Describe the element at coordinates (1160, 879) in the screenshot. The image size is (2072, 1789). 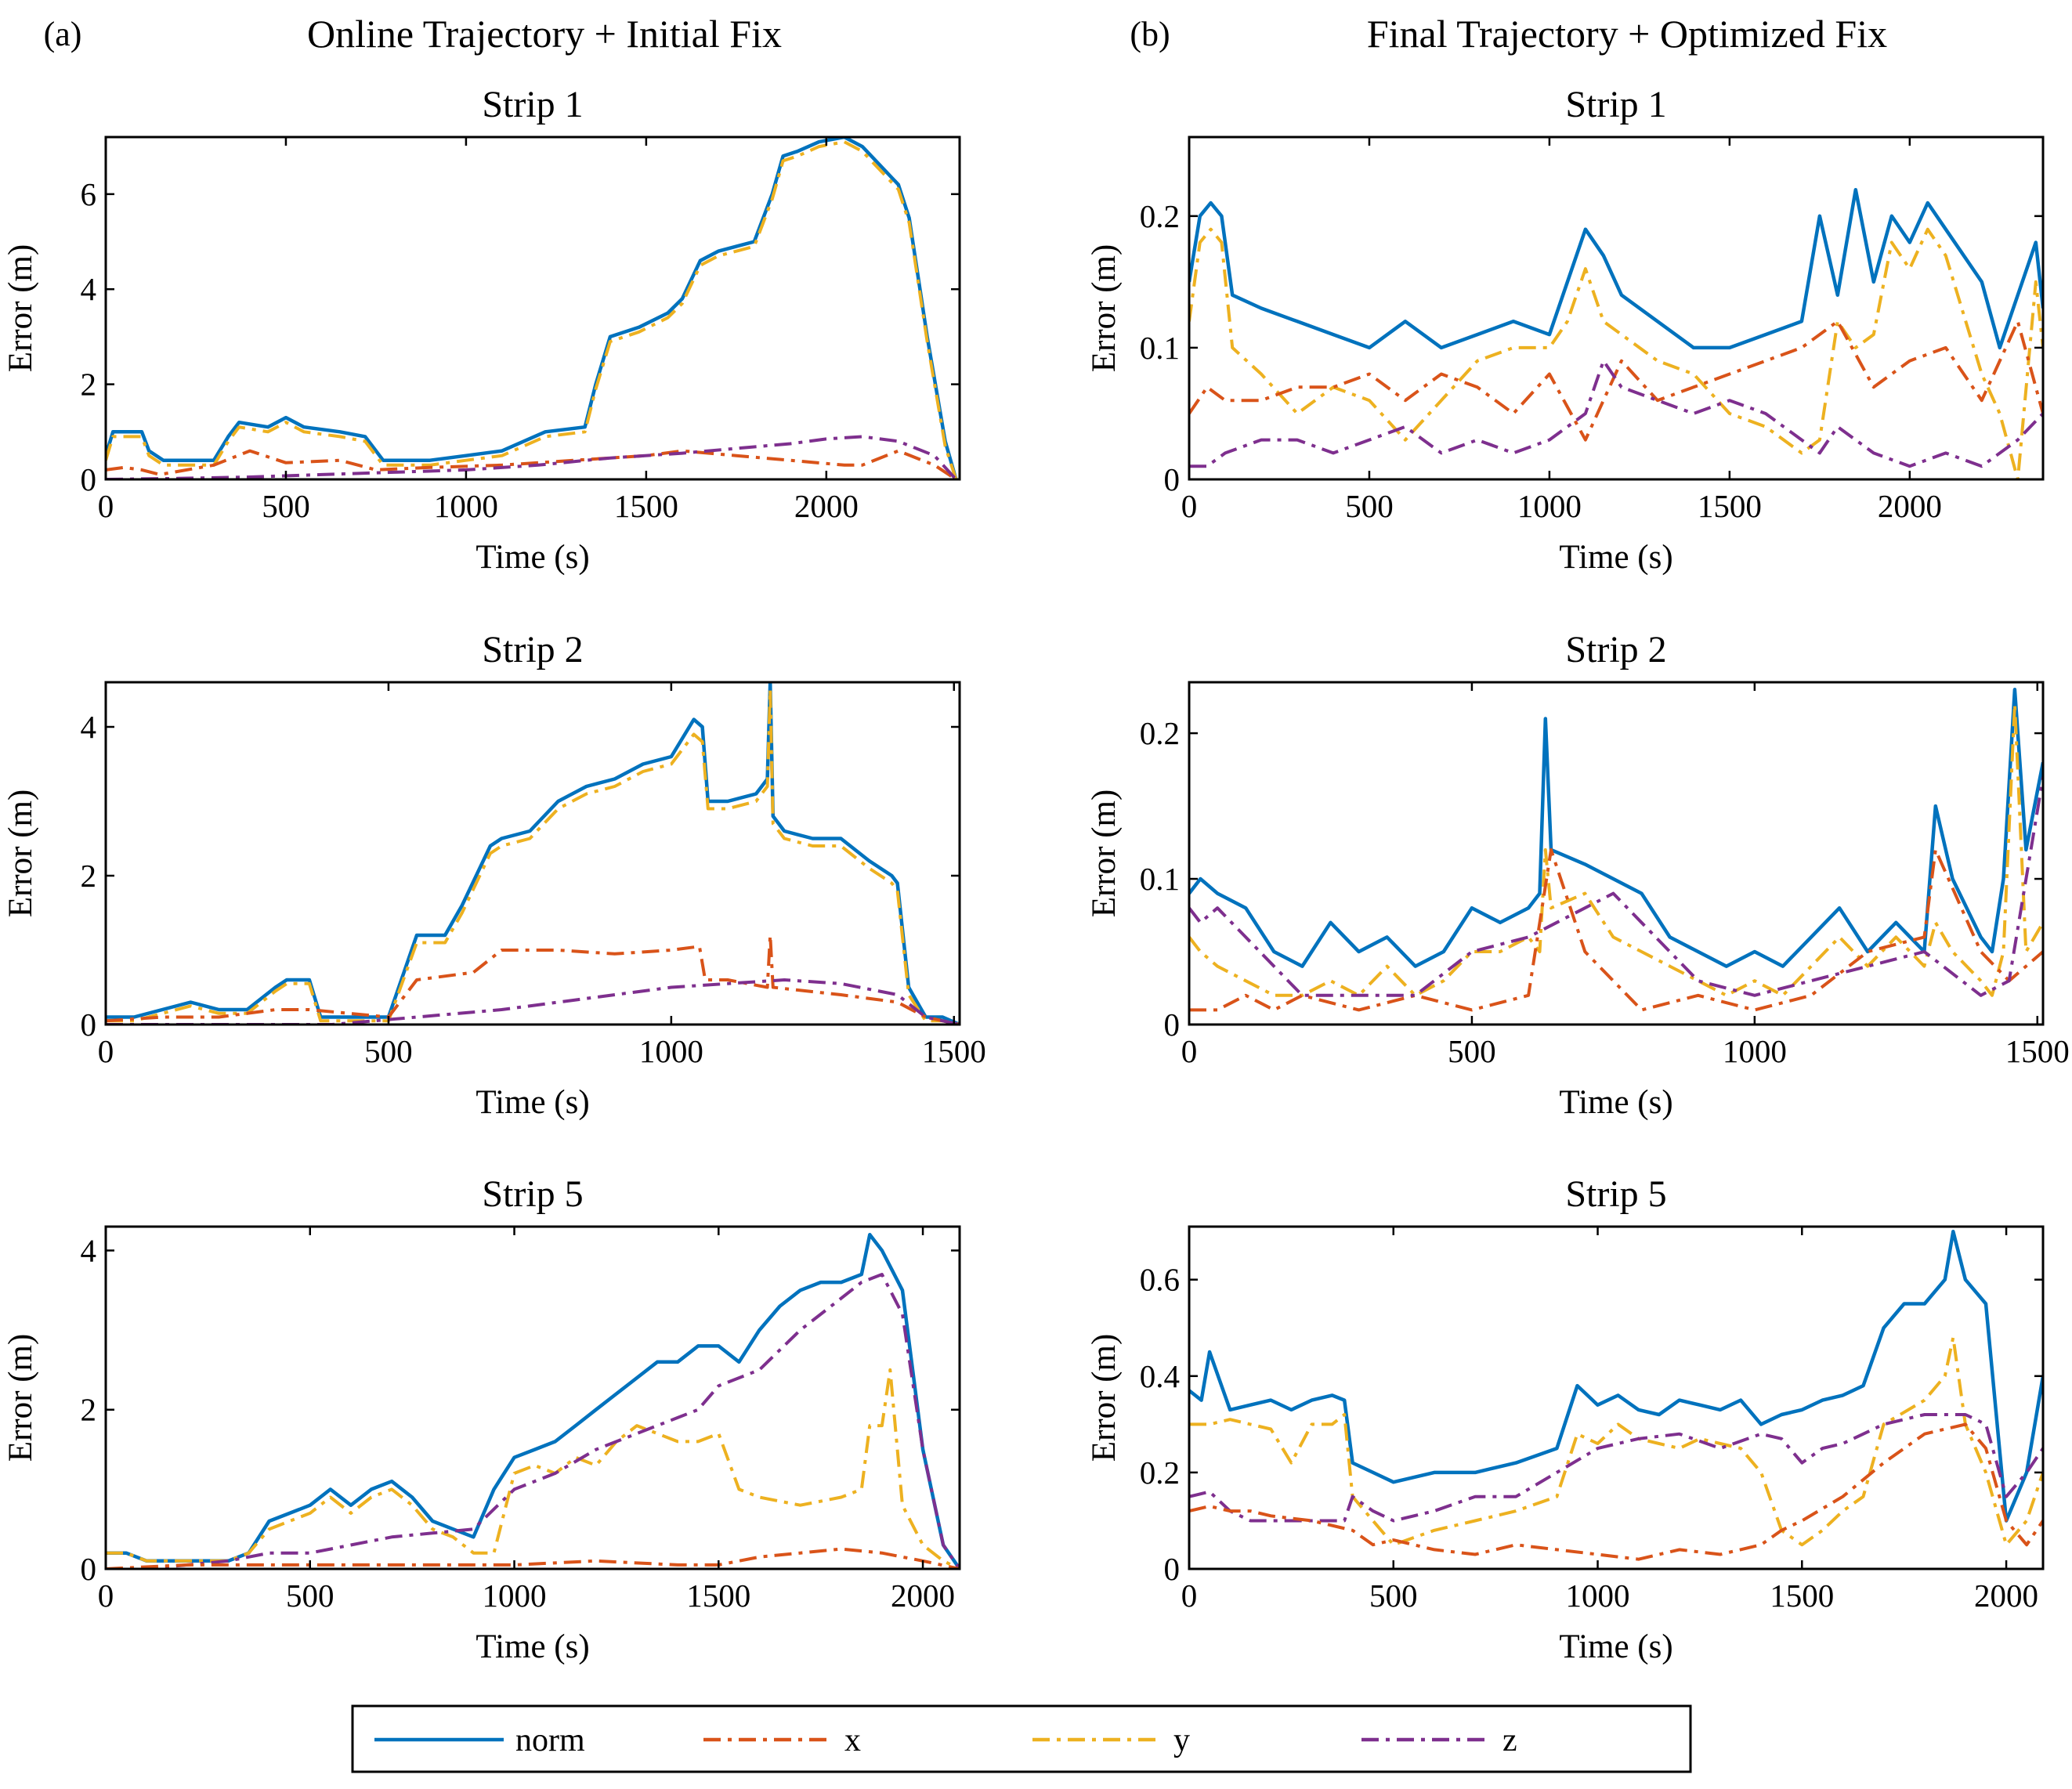
I see `y-tick-label: 0.1` at that location.